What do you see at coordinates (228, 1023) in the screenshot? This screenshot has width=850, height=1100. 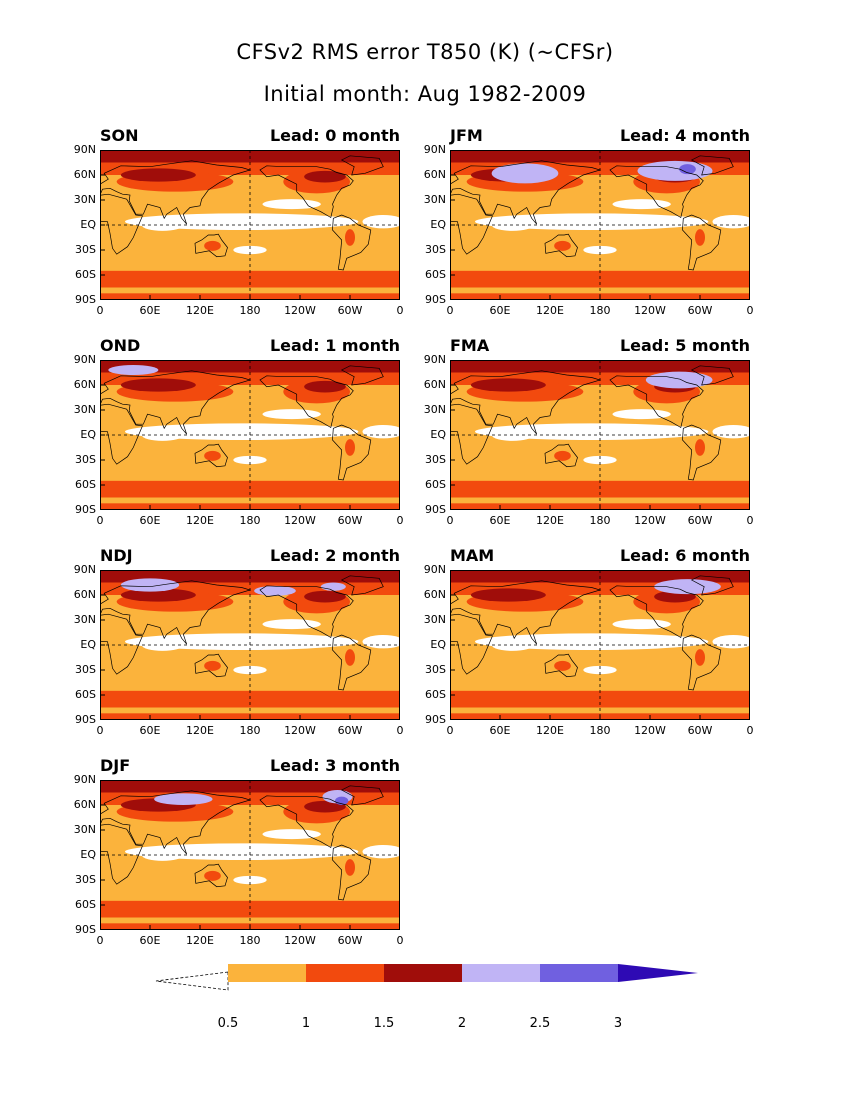 I see `colorbar-level-label: 0.5` at bounding box center [228, 1023].